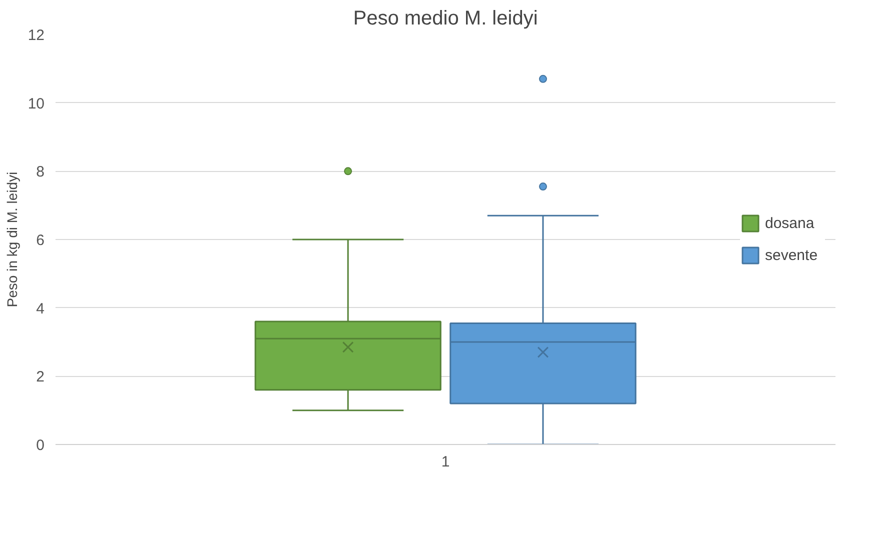 The height and width of the screenshot is (542, 889). Describe the element at coordinates (36, 35) in the screenshot. I see `y-tick-label: 12` at that location.